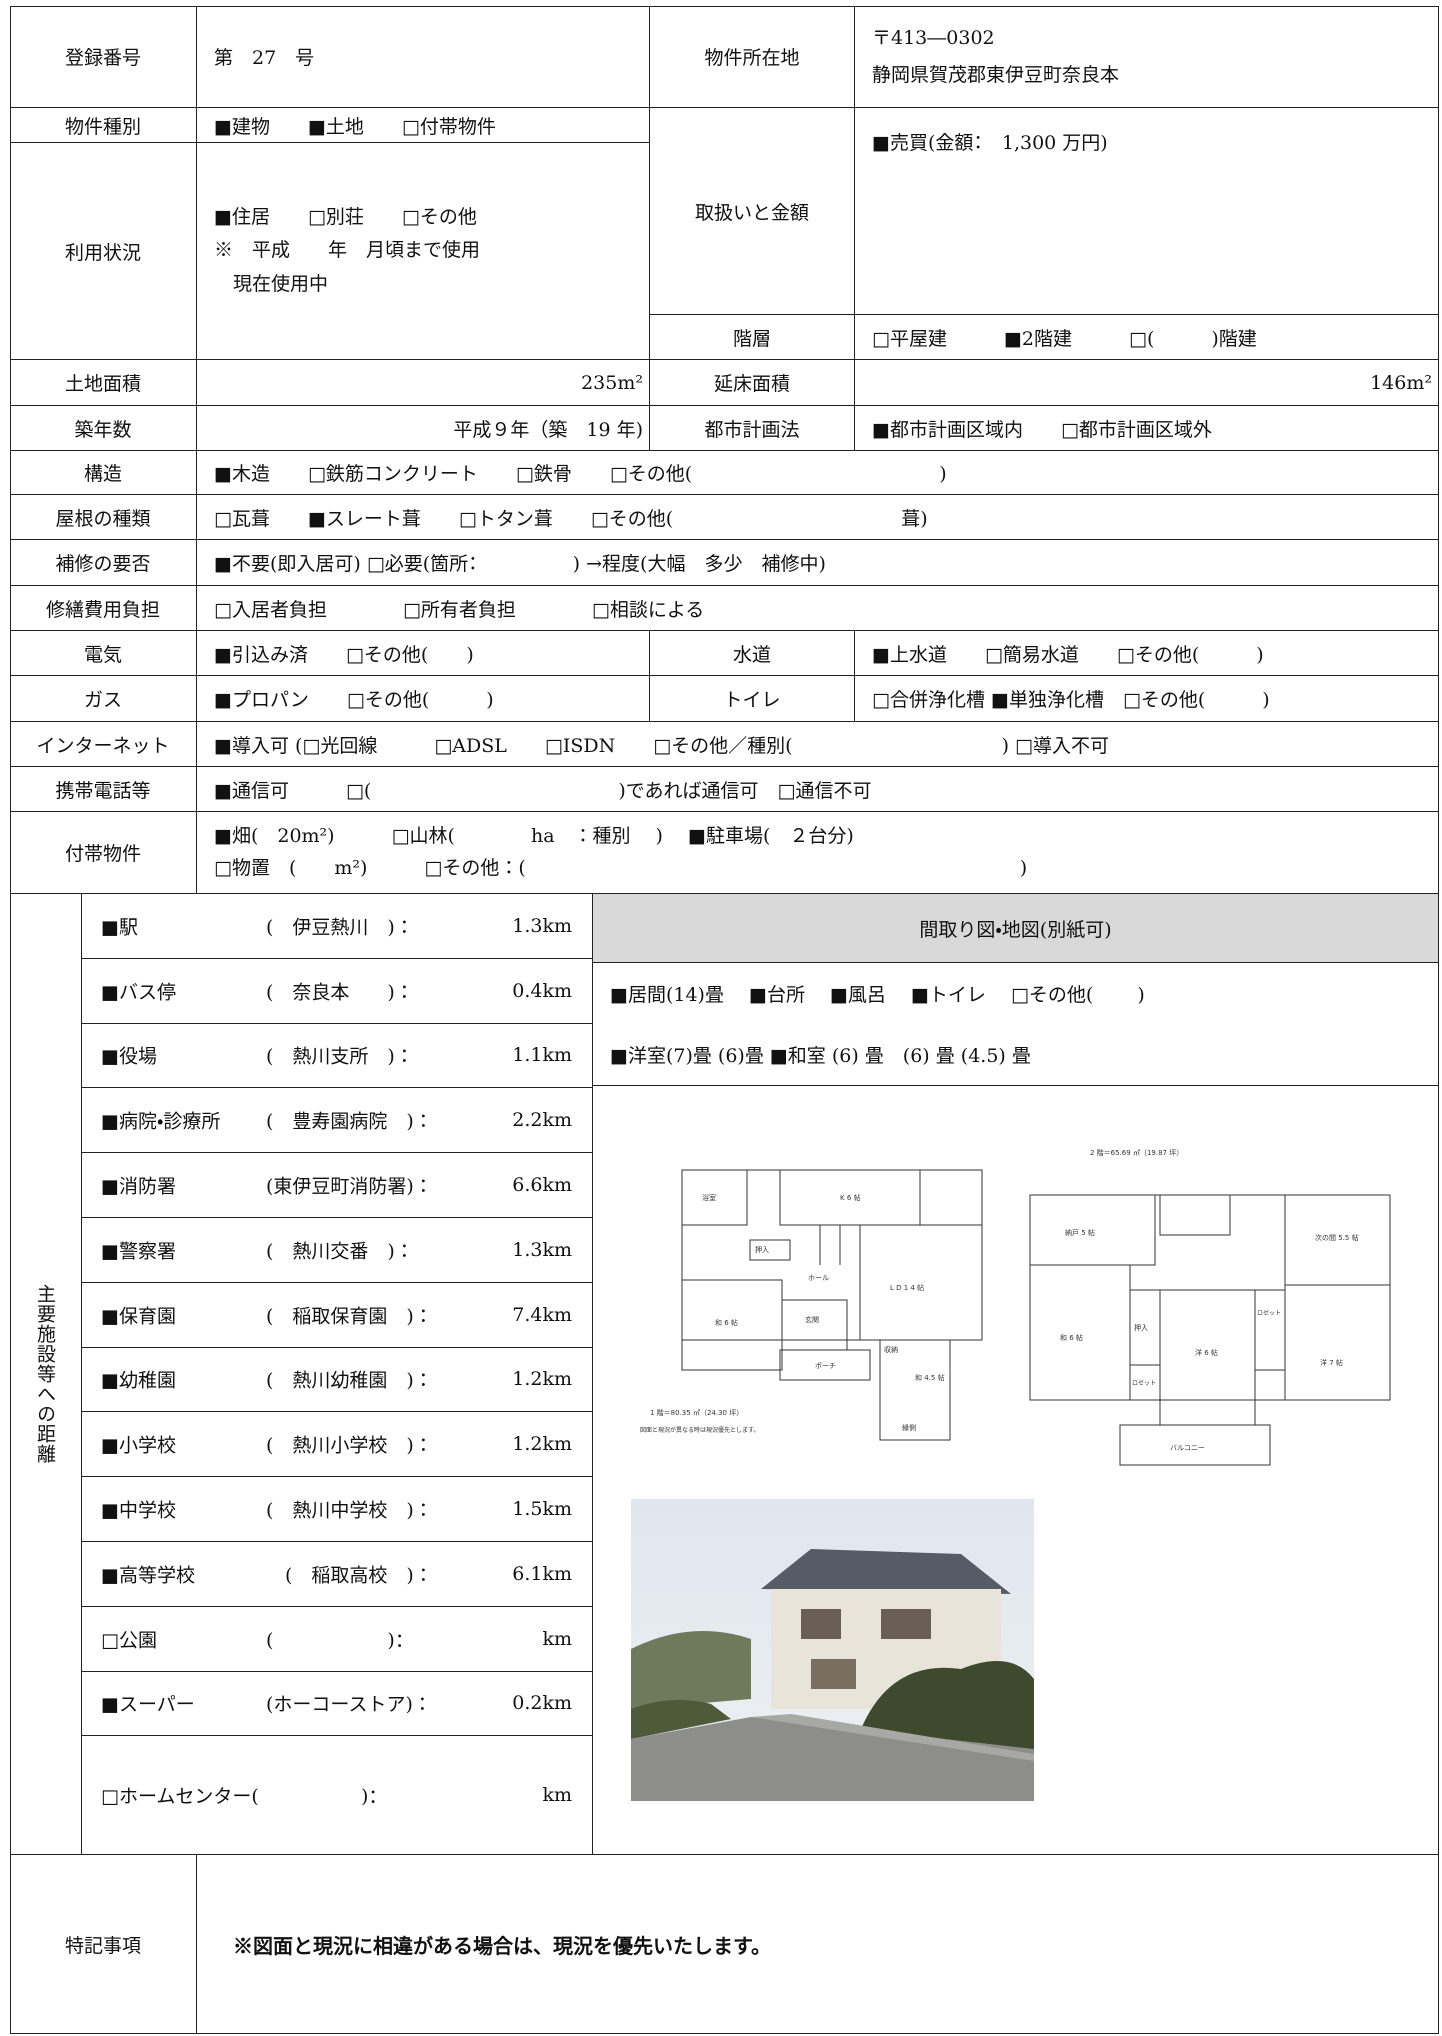 The image size is (1442, 2036). Describe the element at coordinates (1016, 993) in the screenshot. I see `value: ■居間(14)畳 ■台所 ■風呂 ■トイレ □その他( )` at that location.